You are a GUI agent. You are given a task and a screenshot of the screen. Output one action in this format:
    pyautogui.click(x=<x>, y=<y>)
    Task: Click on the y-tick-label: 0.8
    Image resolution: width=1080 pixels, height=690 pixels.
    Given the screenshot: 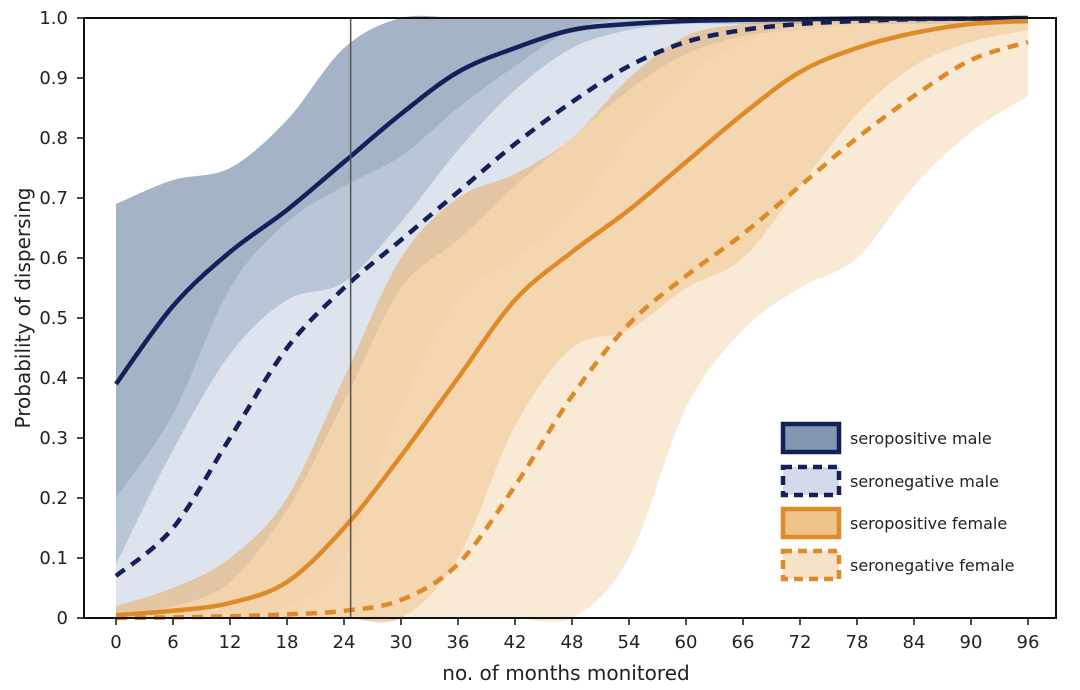 What is the action you would take?
    pyautogui.click(x=53, y=138)
    